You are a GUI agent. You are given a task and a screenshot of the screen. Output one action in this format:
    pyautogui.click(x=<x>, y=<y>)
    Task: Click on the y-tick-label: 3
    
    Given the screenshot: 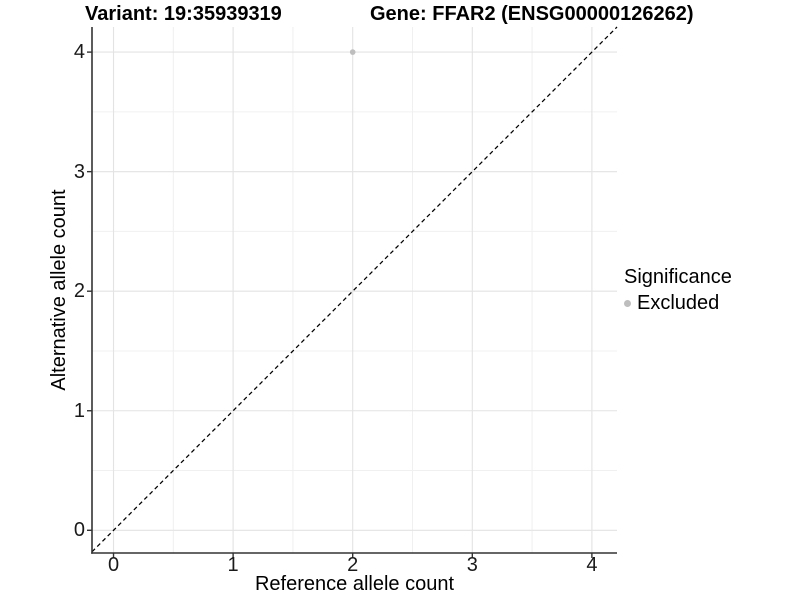 What is the action you would take?
    pyautogui.click(x=79, y=171)
    